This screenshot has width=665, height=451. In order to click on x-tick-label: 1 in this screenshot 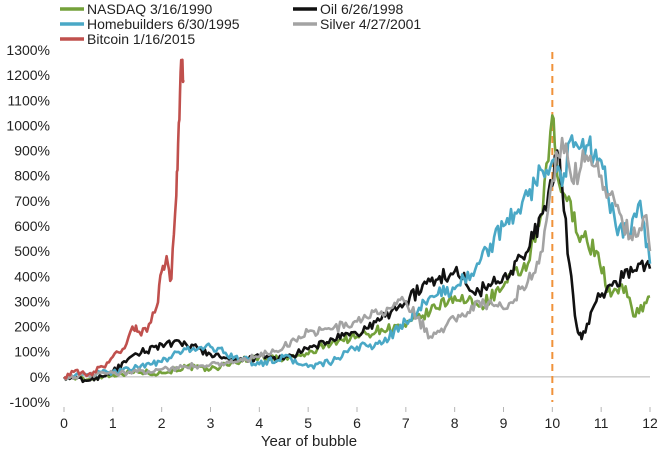, I will do `click(113, 423)`.